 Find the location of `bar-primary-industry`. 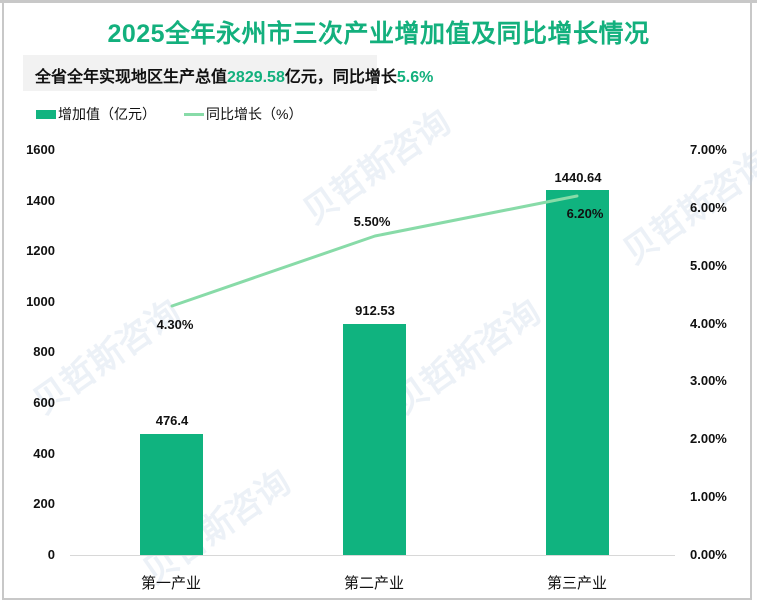

bar-primary-industry is located at coordinates (171, 494).